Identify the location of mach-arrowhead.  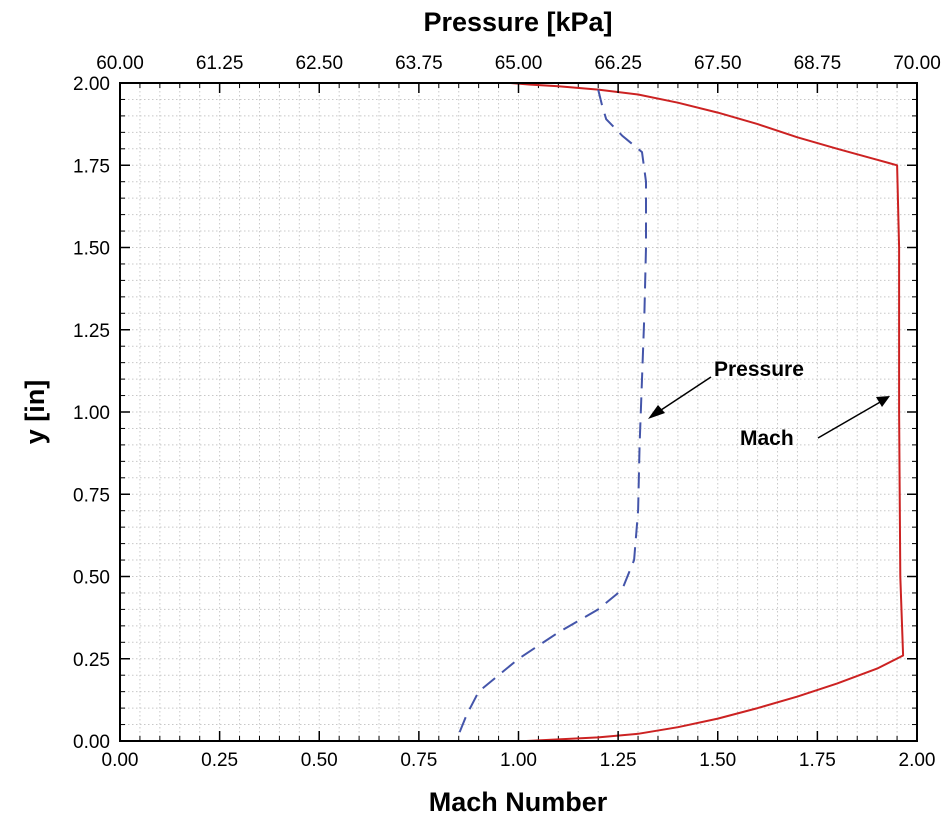
(883, 401).